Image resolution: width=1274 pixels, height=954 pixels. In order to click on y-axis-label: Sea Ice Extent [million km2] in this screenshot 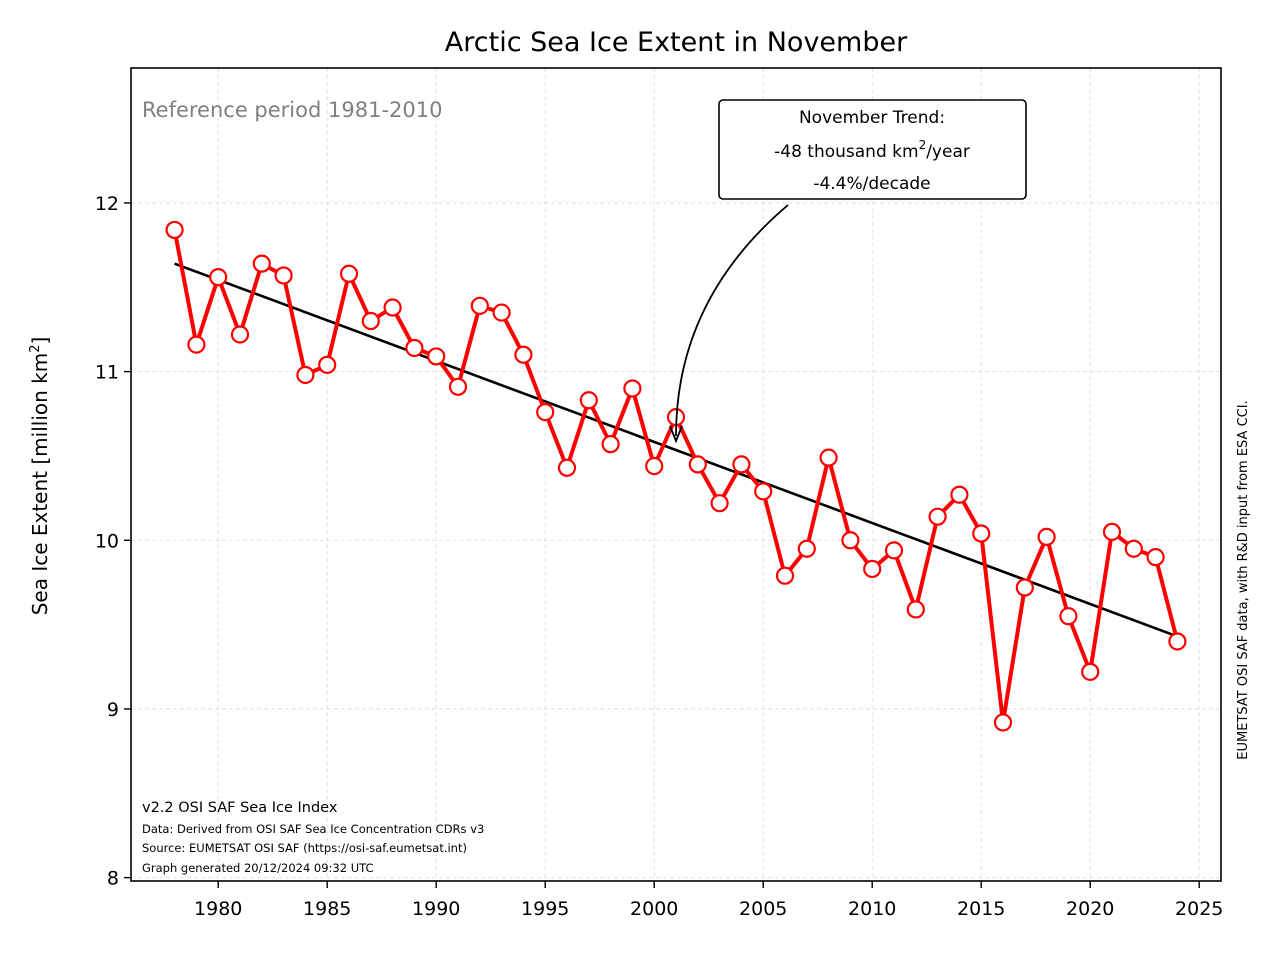, I will do `click(40, 476)`.